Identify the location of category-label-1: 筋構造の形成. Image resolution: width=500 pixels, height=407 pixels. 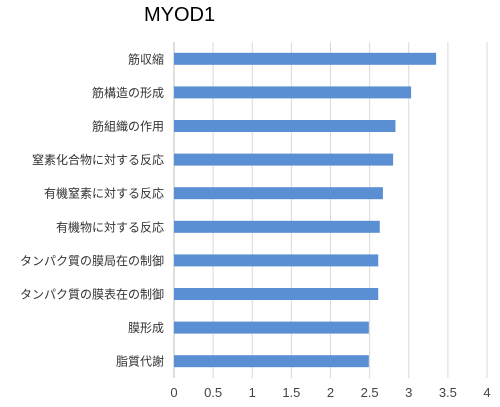
(128, 92).